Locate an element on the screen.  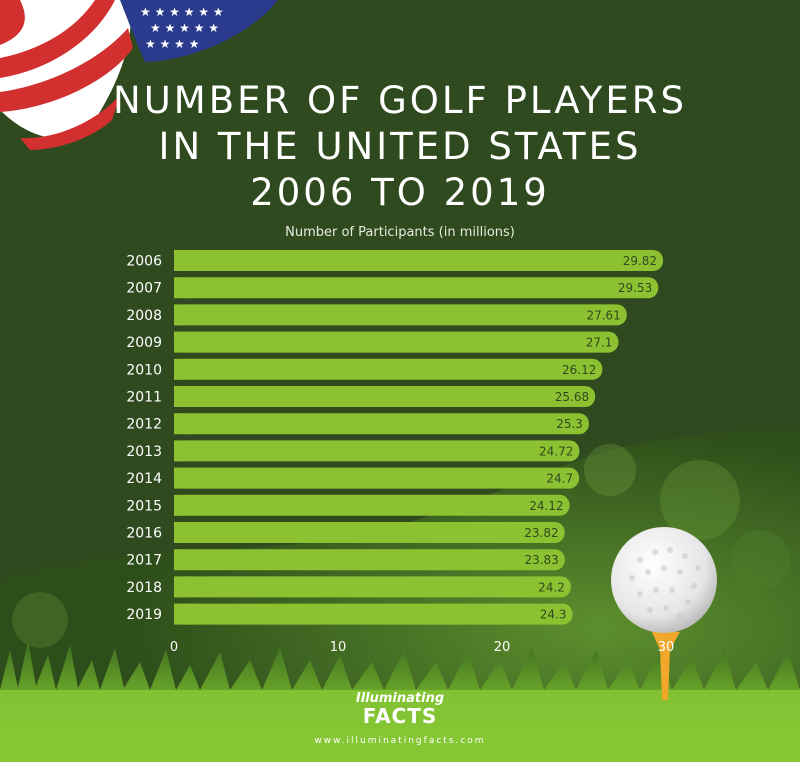
year-label: 2007 is located at coordinates (144, 289).